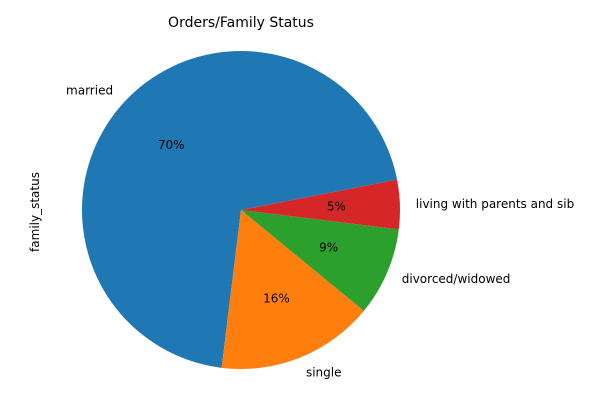  I want to click on pie-slice-single, so click(292, 289).